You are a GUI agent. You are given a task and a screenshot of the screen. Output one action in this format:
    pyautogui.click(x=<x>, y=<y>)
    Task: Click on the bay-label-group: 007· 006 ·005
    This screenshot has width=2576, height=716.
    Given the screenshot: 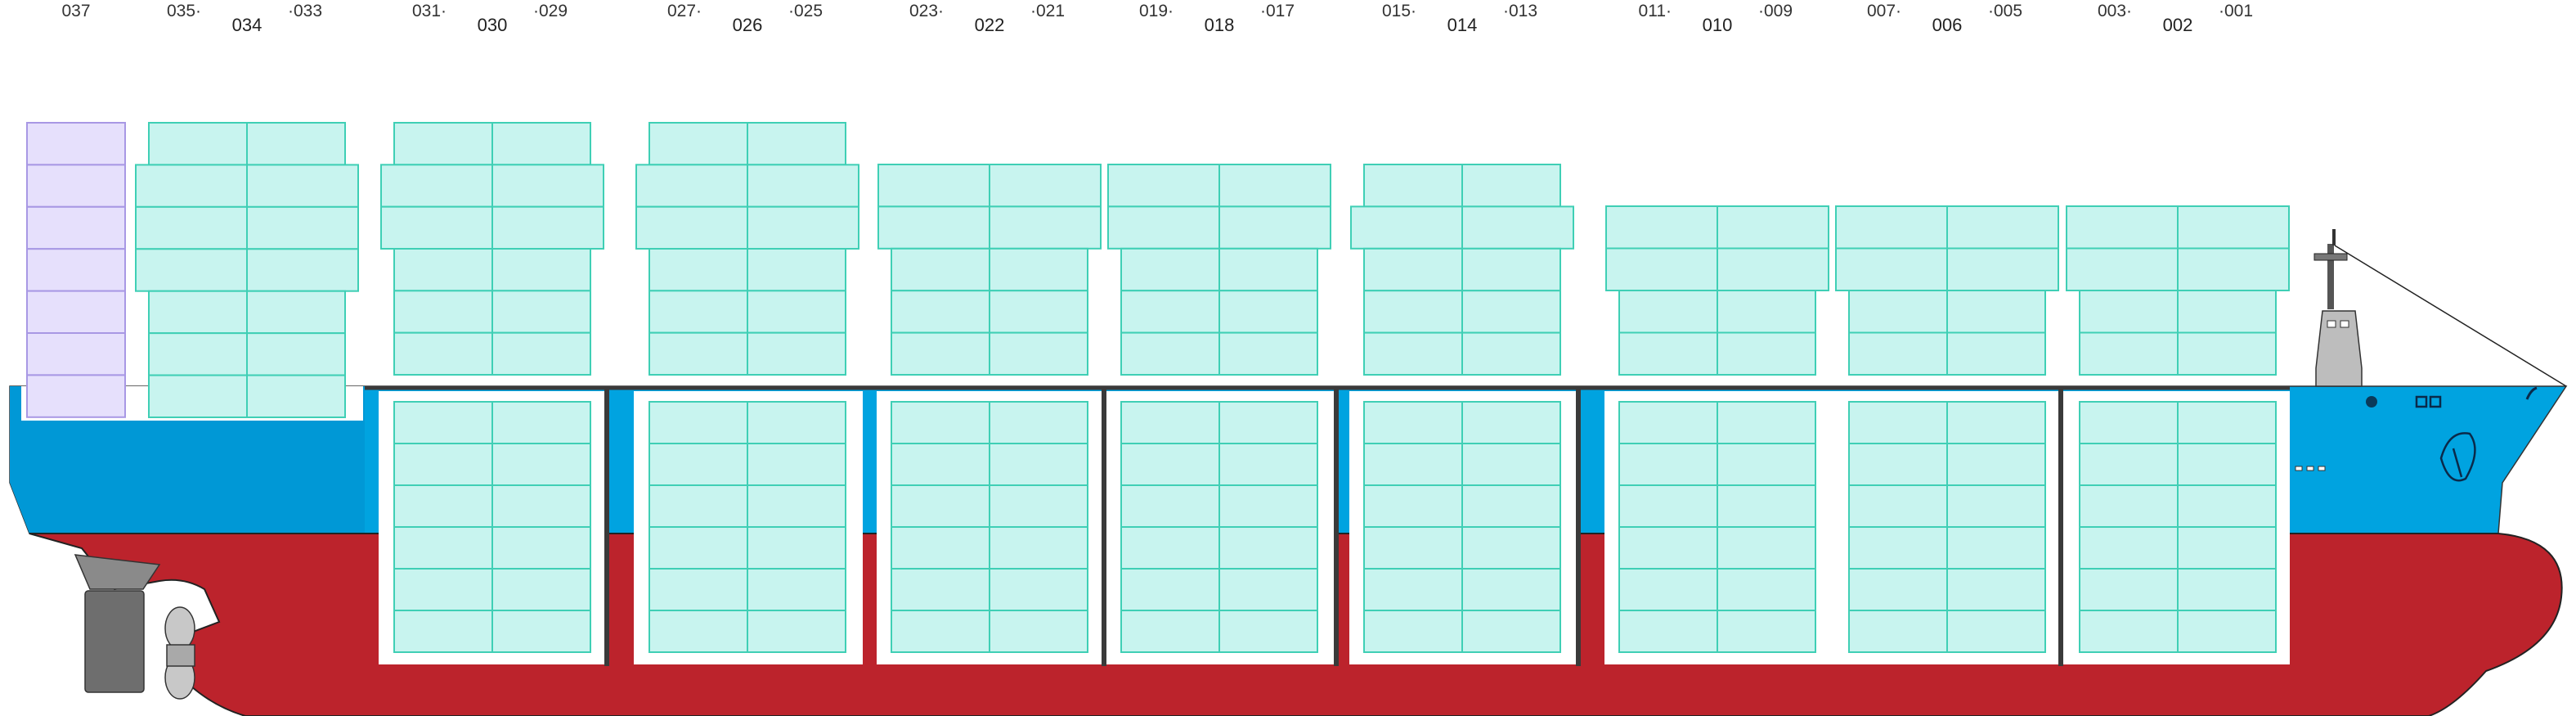 What is the action you would take?
    pyautogui.click(x=1944, y=18)
    